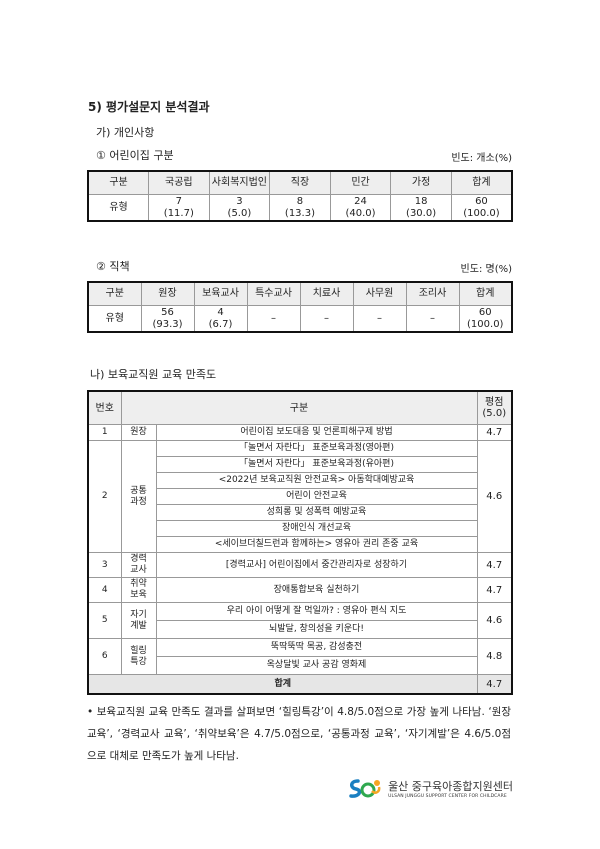 The image size is (600, 849). I want to click on course-title: 성희롱 및 성폭력 예방교육, so click(316, 512).